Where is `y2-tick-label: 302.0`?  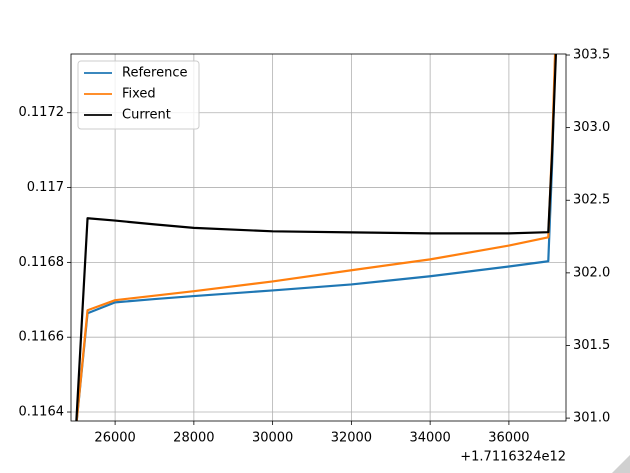 y2-tick-label: 302.0 is located at coordinates (591, 272).